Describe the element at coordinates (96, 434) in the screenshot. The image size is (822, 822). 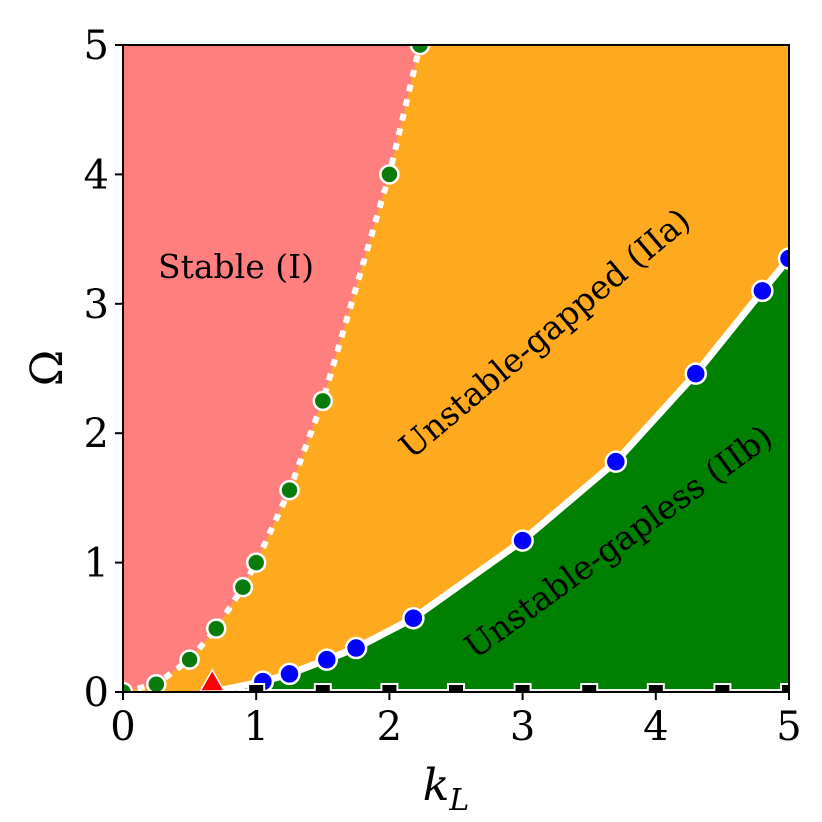
I see `y-tick-label: 2` at that location.